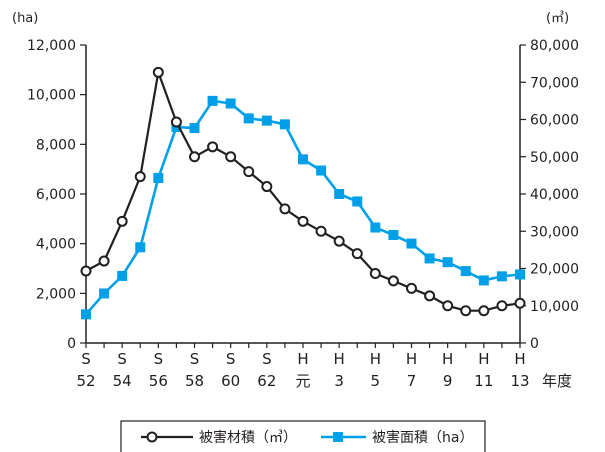 The image size is (605, 452). What do you see at coordinates (71, 344) in the screenshot?
I see `left-tick-label: 0` at bounding box center [71, 344].